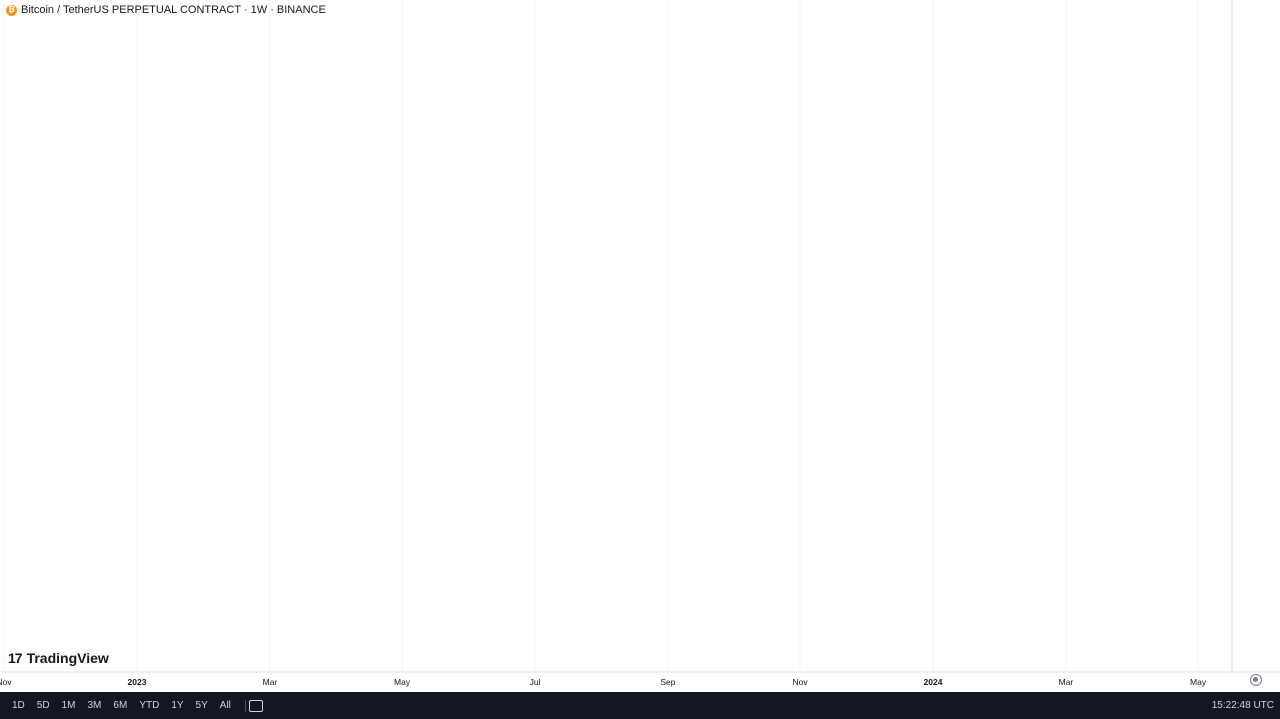  What do you see at coordinates (15, 658) in the screenshot?
I see `tradingview-mark-icon: 17` at bounding box center [15, 658].